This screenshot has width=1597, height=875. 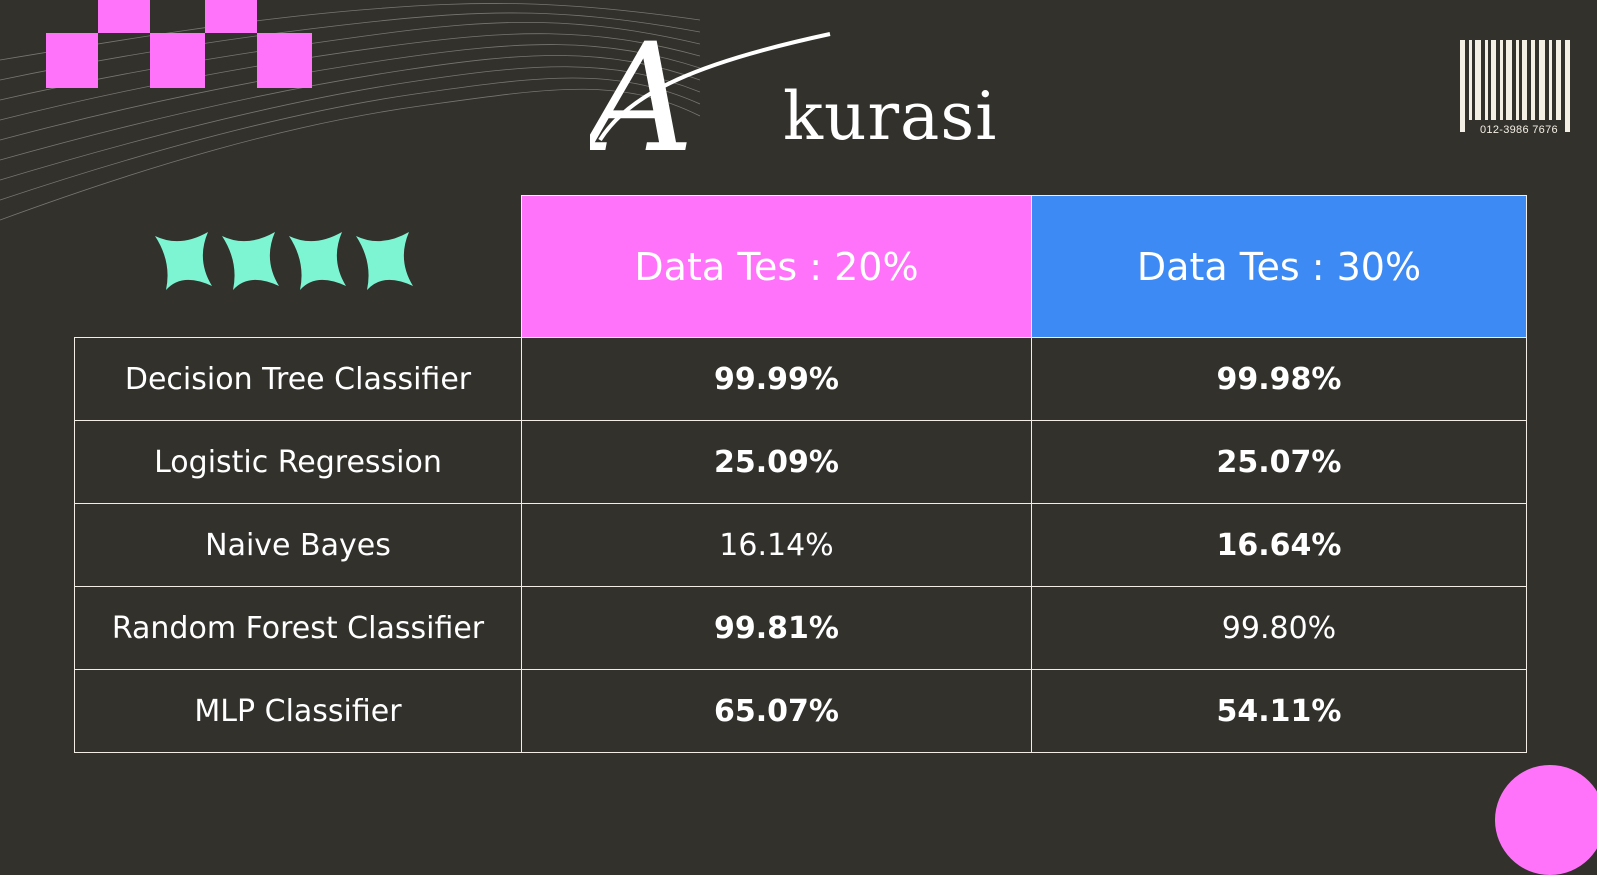 What do you see at coordinates (1279, 545) in the screenshot?
I see `accuracy-30: 16.64%` at bounding box center [1279, 545].